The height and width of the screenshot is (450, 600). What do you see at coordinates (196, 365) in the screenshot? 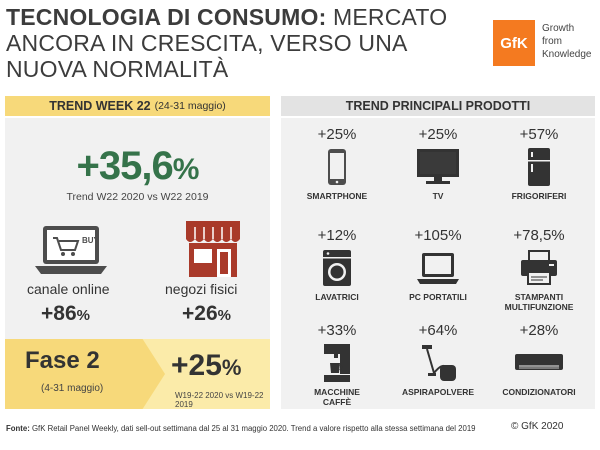
I see `fase-2-number: +25` at bounding box center [196, 365].